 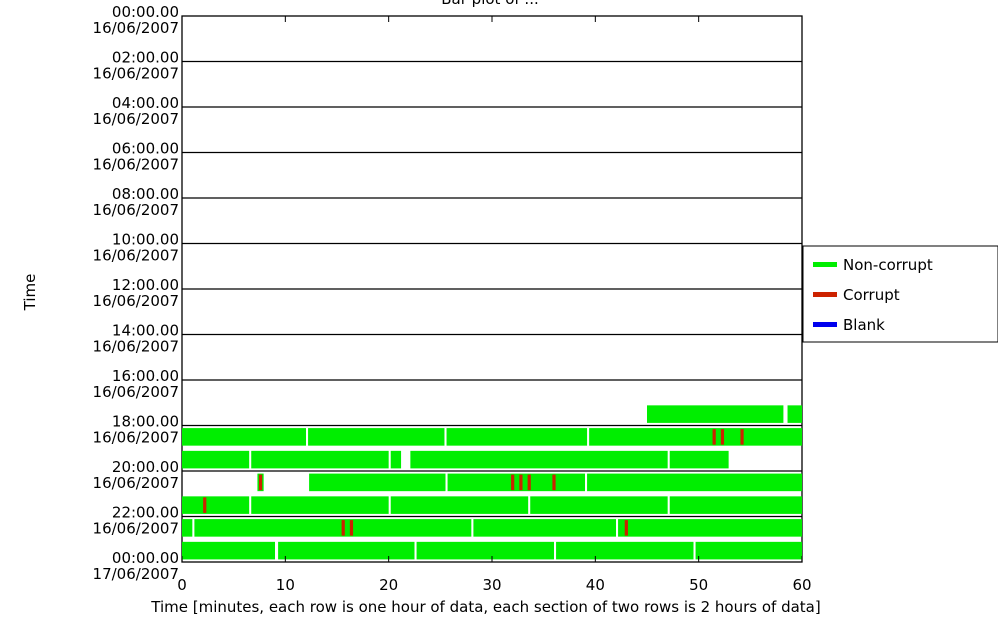 I want to click on y-tick-time: 06:00.00, so click(x=145, y=149).